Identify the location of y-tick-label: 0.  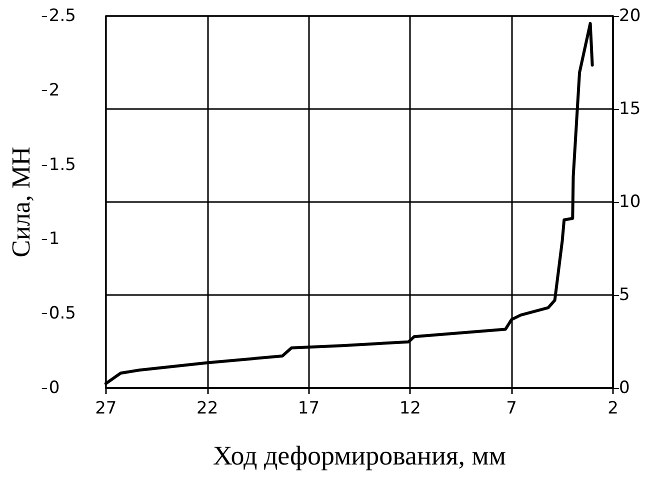
(54, 388).